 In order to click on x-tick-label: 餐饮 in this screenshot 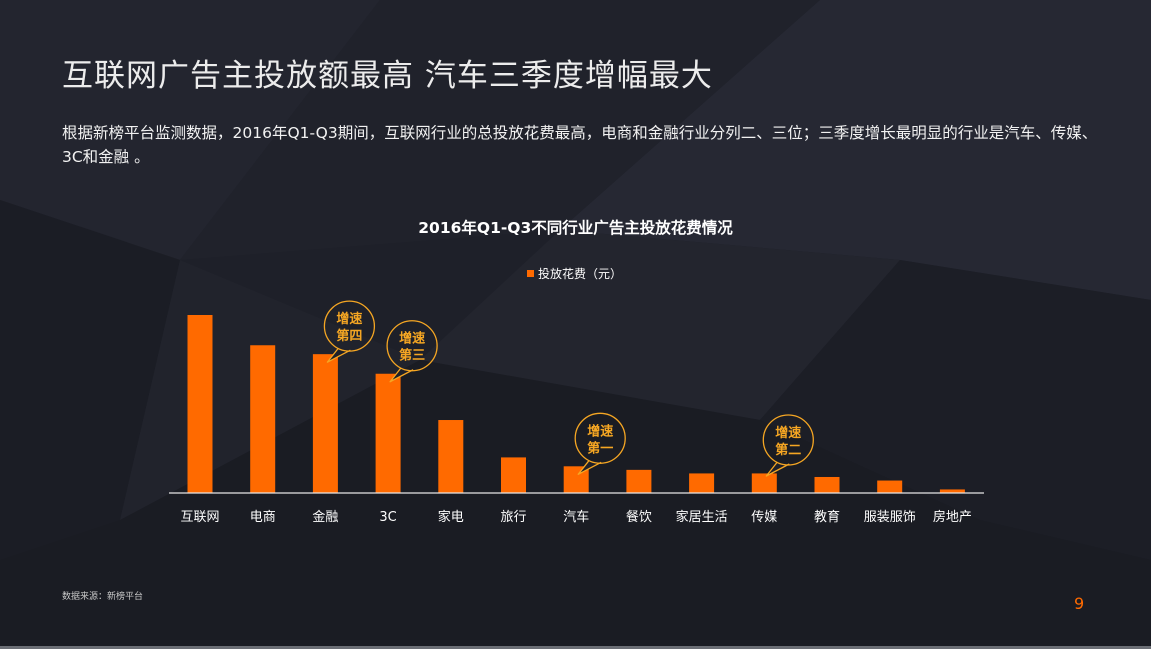, I will do `click(639, 517)`.